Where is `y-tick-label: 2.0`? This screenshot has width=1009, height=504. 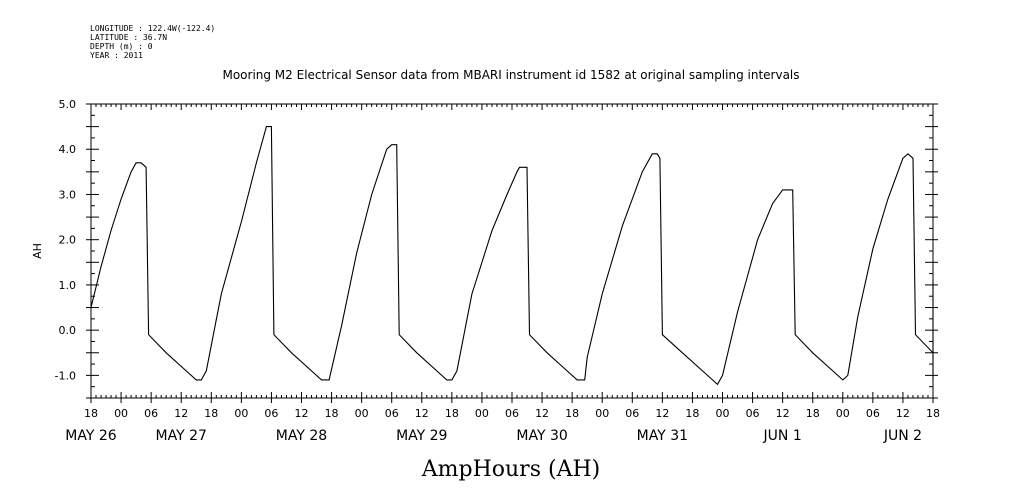
y-tick-label: 2.0 is located at coordinates (68, 240).